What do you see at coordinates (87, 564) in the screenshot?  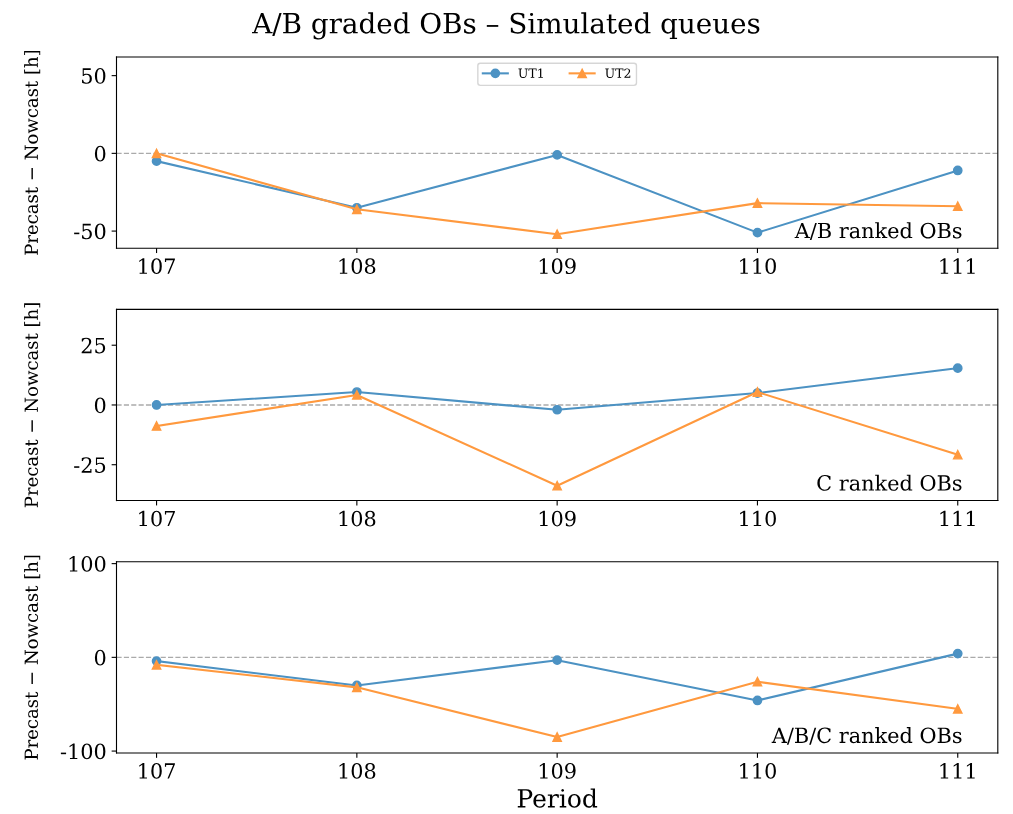 I see `y-tick-label: 100` at bounding box center [87, 564].